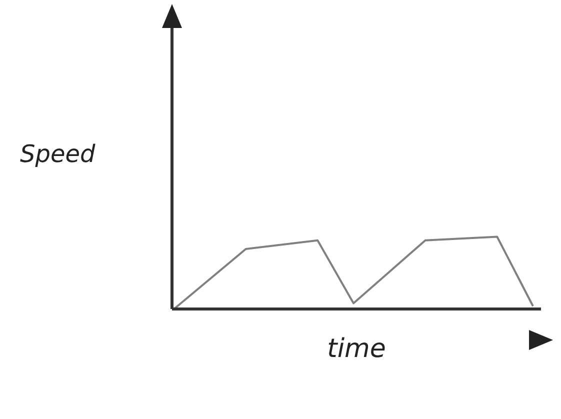 This screenshot has height=419, width=561. What do you see at coordinates (58, 154) in the screenshot?
I see `y-axis-title: Speed` at bounding box center [58, 154].